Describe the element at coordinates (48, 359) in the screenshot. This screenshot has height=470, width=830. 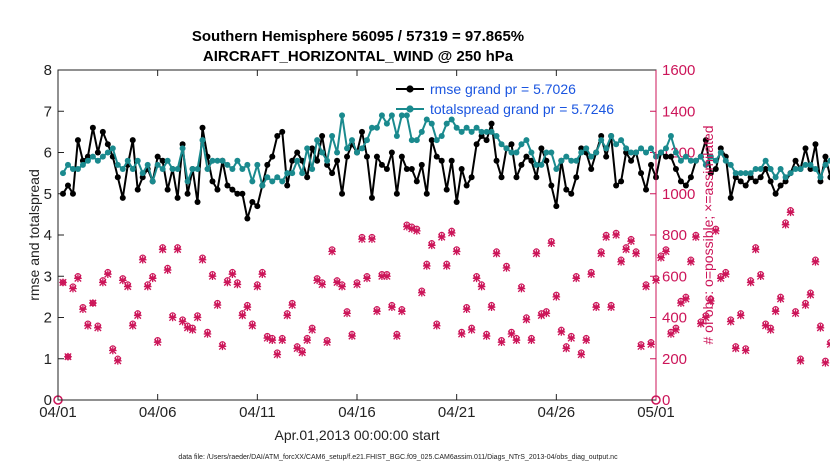
I see `y-tick-label: 1` at that location.